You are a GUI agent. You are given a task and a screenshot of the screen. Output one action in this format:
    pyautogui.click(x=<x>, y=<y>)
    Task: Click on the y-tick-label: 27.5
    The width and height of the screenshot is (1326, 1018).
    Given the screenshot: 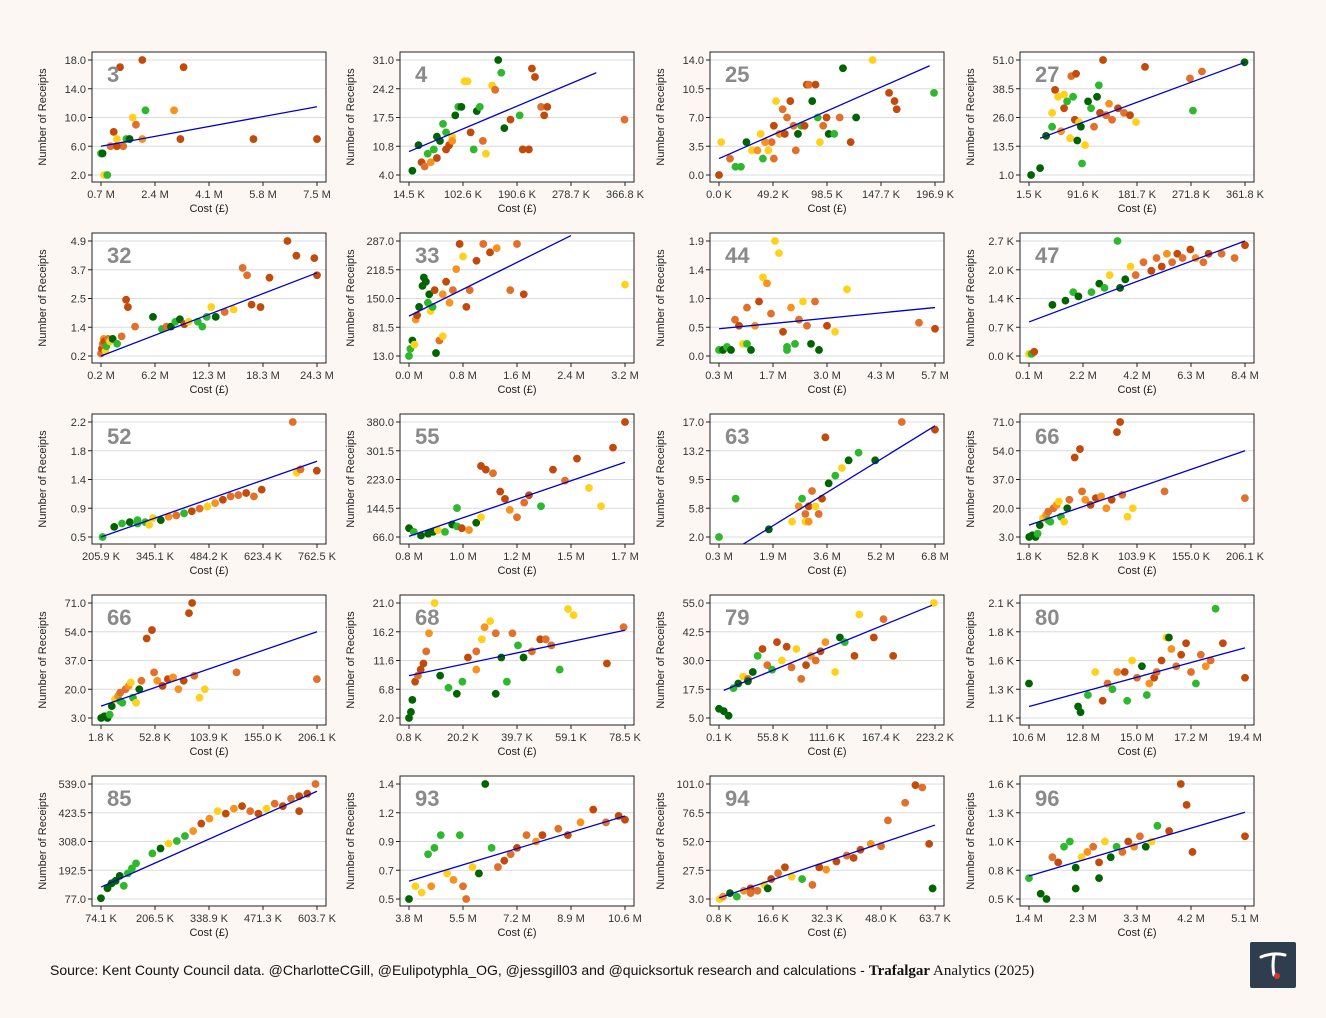 What is the action you would take?
    pyautogui.click(x=693, y=871)
    